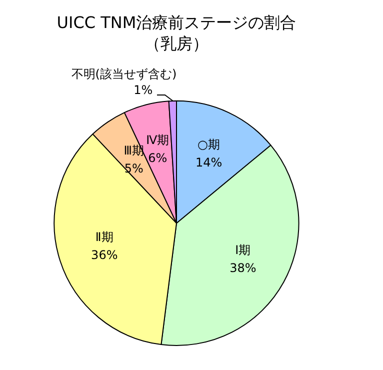  What do you see at coordinates (243, 267) in the screenshot?
I see `data-label: 38%` at bounding box center [243, 267].